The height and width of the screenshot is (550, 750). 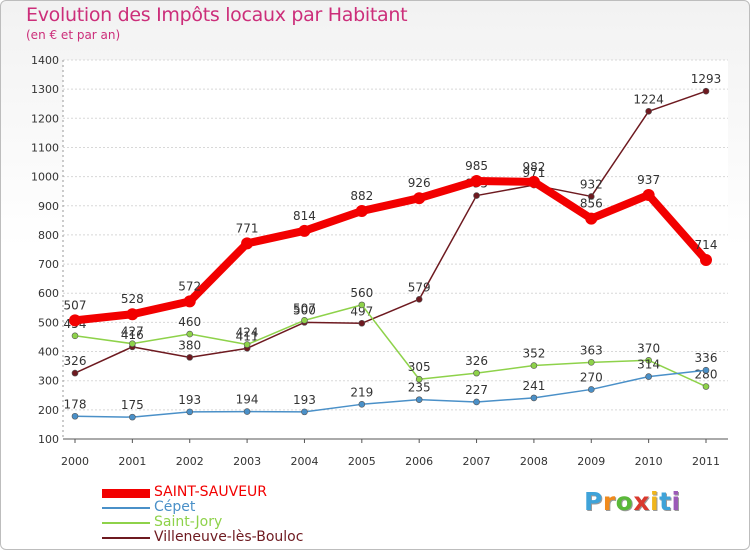 What do you see at coordinates (211, 492) in the screenshot?
I see `legend-label: SAINT-SAUVEUR` at bounding box center [211, 492].